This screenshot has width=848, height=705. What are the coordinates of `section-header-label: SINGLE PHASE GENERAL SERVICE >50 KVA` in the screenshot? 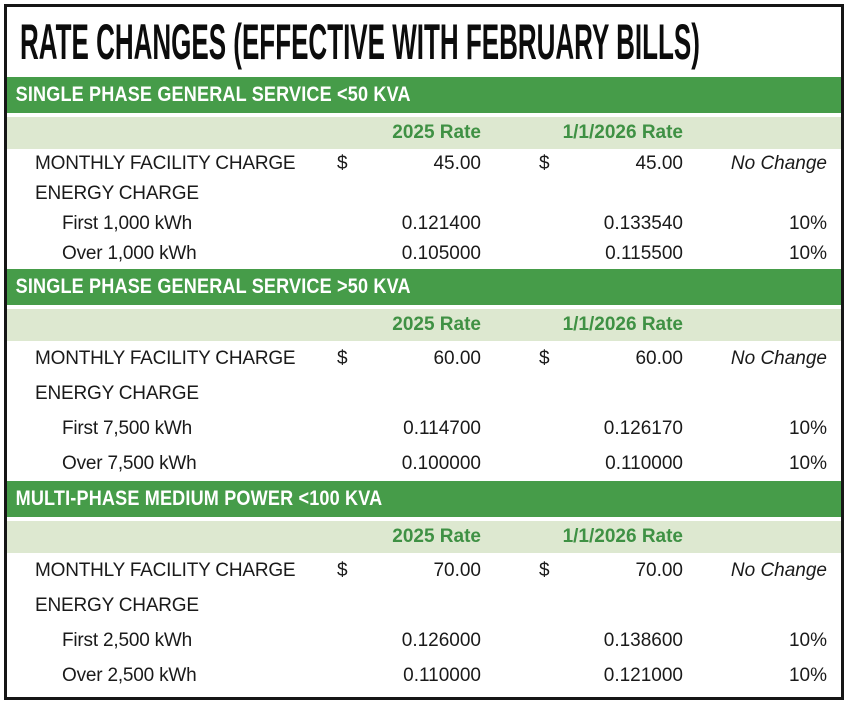 It's located at (213, 286).